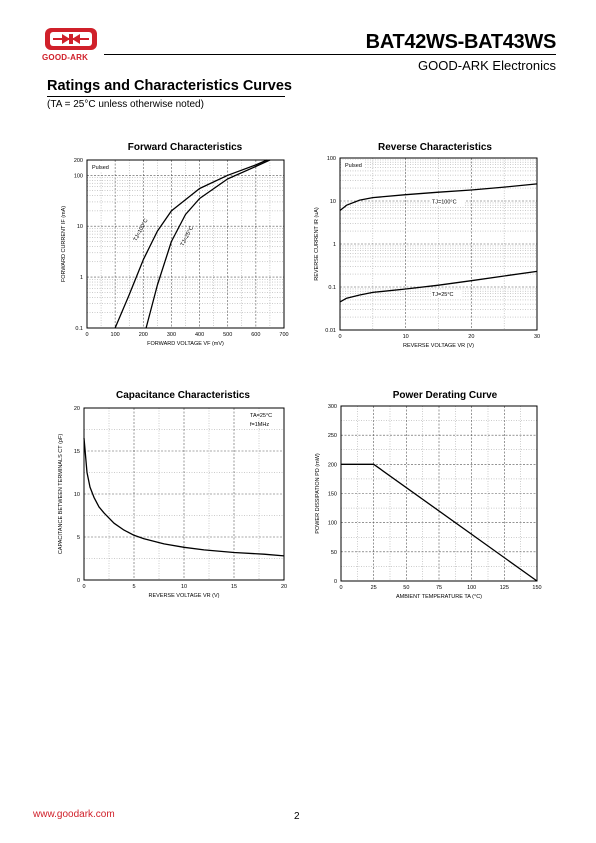 This screenshot has width=596, height=843. What do you see at coordinates (183, 395) in the screenshot?
I see `capacitance-chart-title: Capacitance Characteristics` at bounding box center [183, 395].